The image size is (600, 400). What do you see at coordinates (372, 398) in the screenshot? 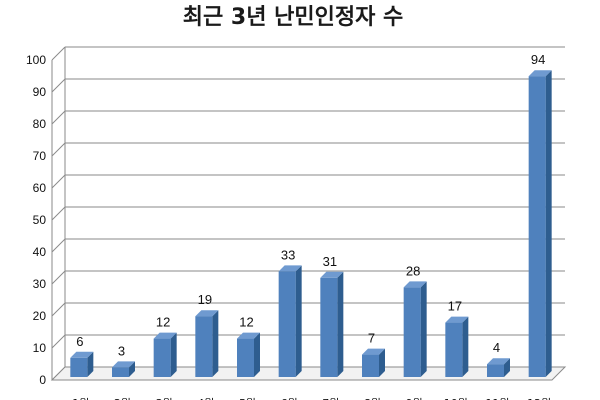
I see `x-tick-label: 8월` at bounding box center [372, 398].